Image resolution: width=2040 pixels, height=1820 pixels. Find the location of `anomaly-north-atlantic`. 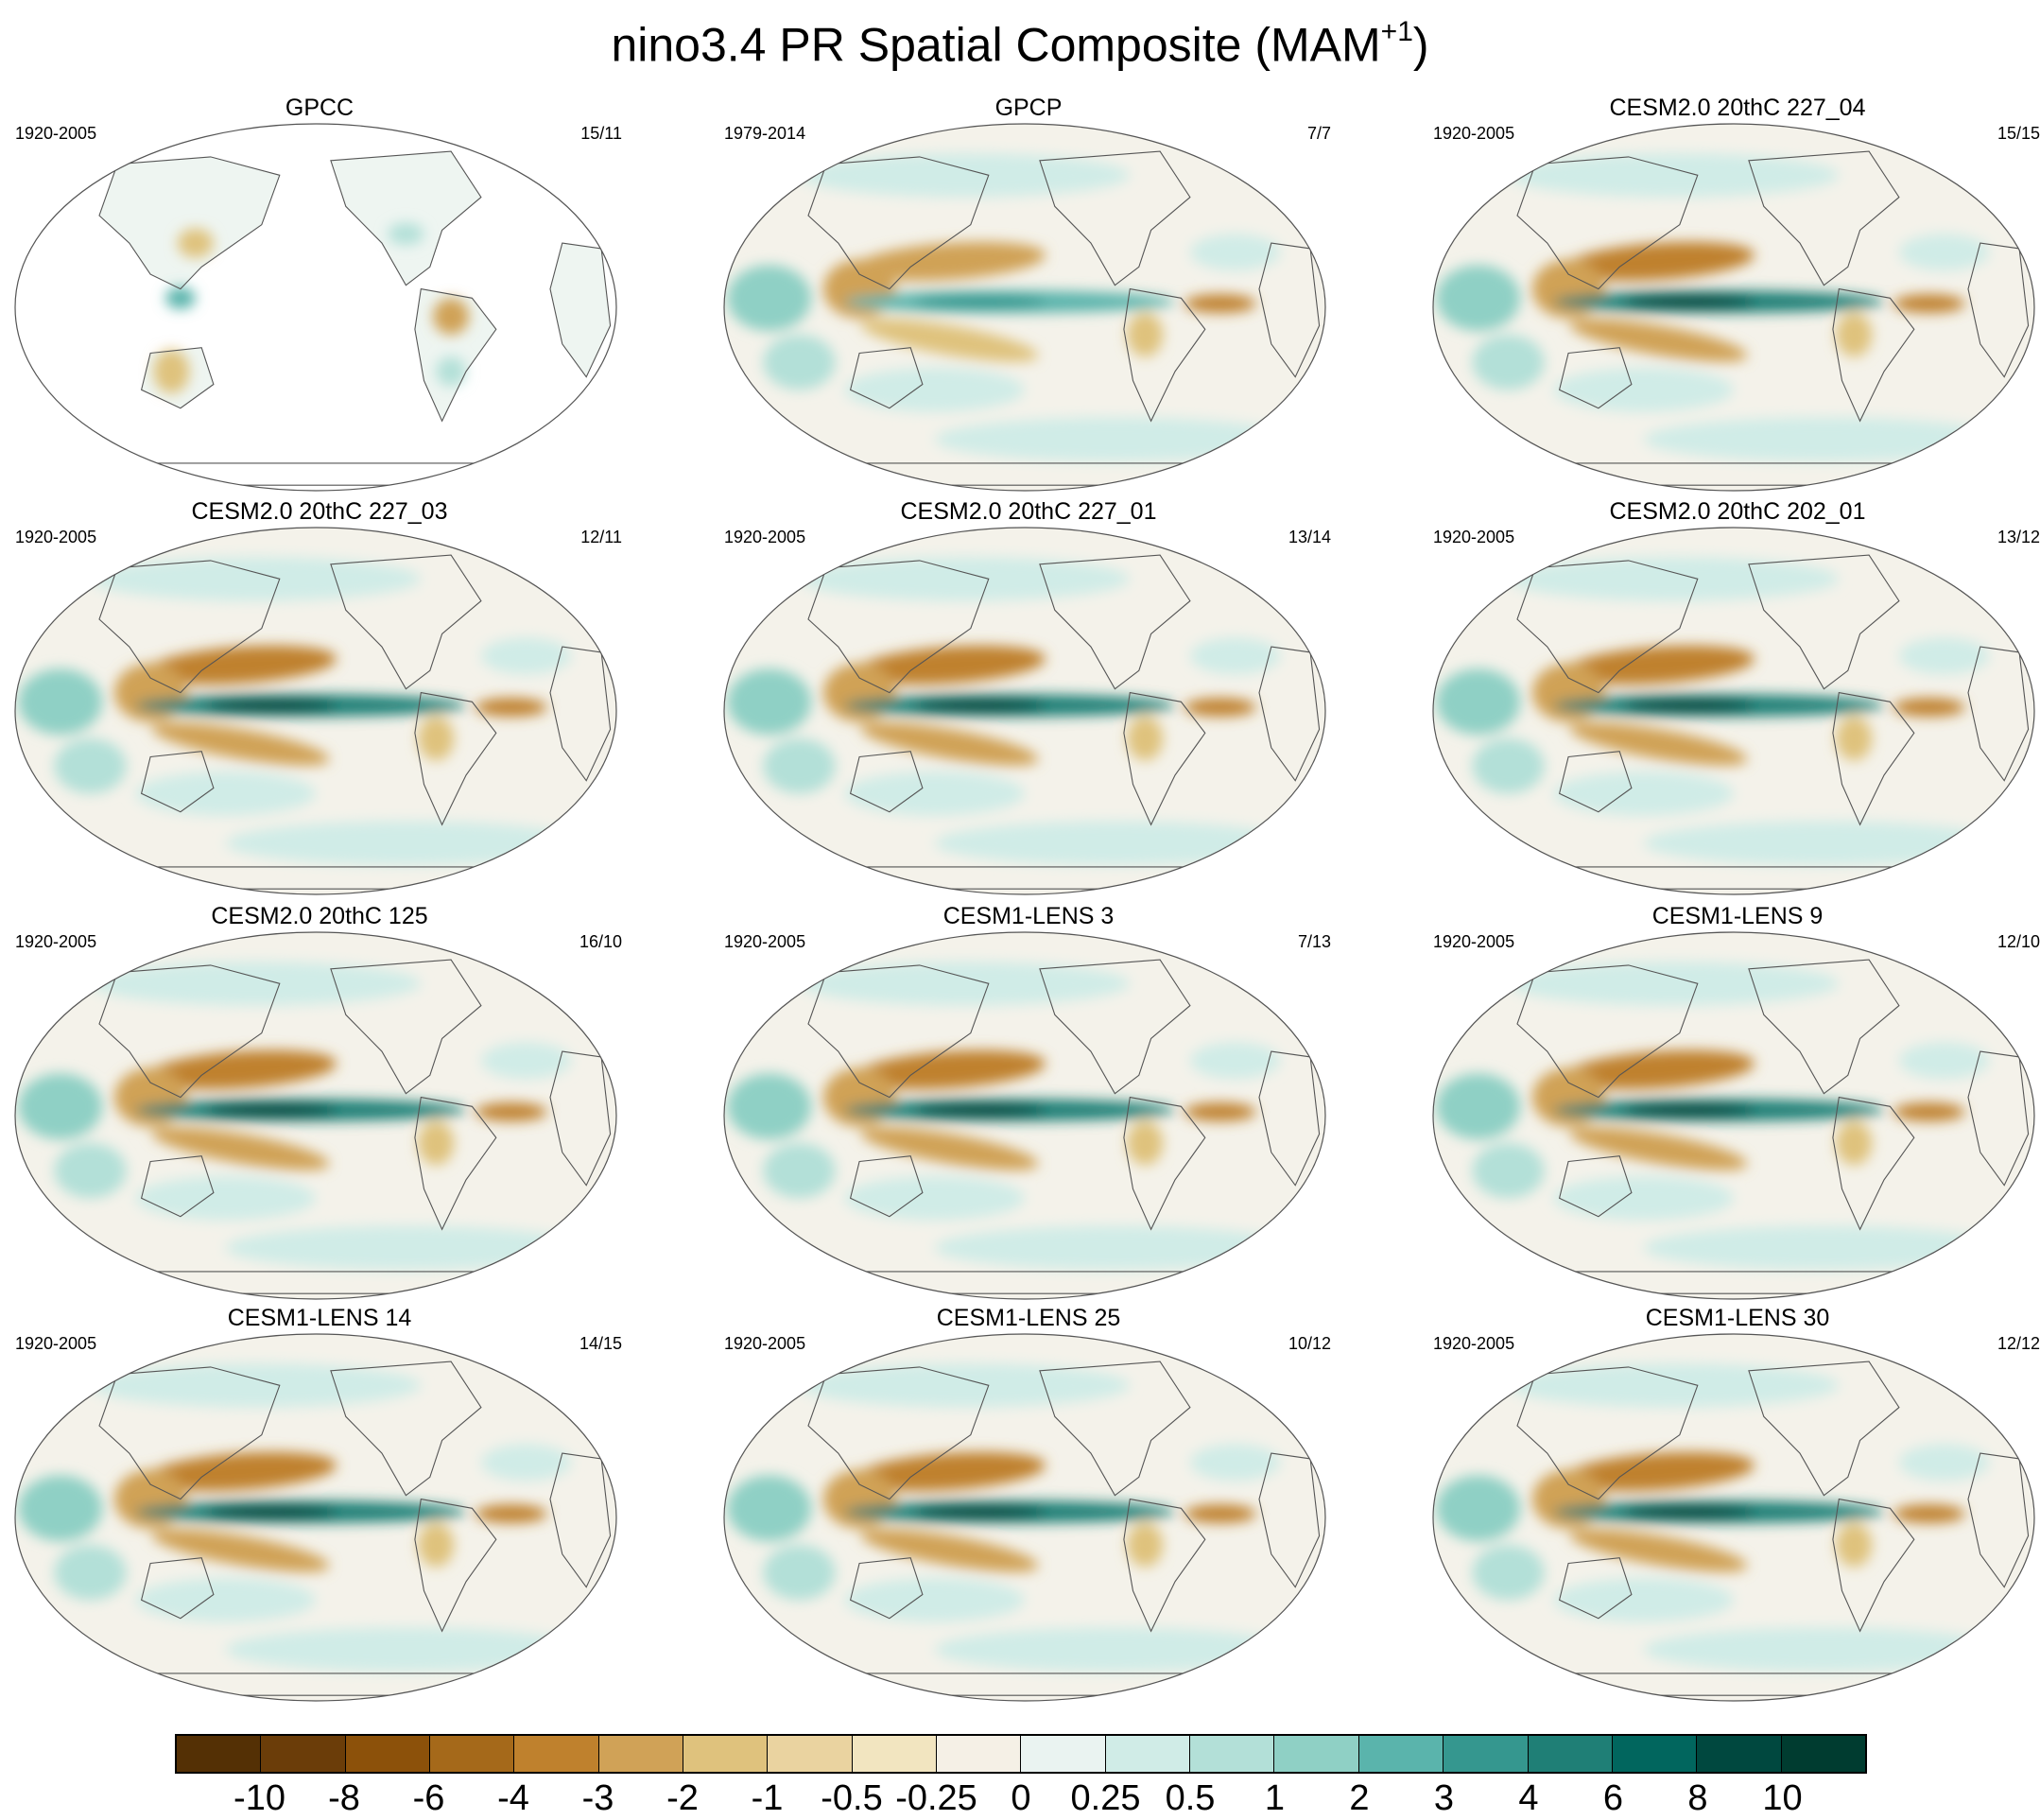

anomaly-north-atlantic is located at coordinates (1944, 252).